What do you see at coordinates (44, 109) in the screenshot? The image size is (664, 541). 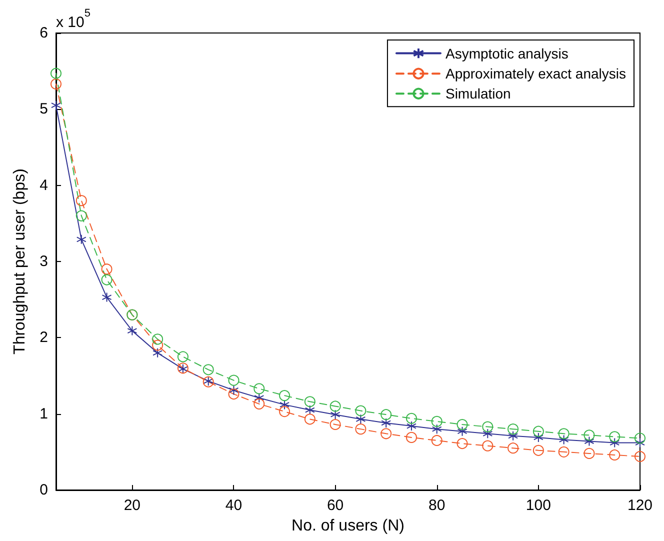 I see `y-tick-label: 5` at bounding box center [44, 109].